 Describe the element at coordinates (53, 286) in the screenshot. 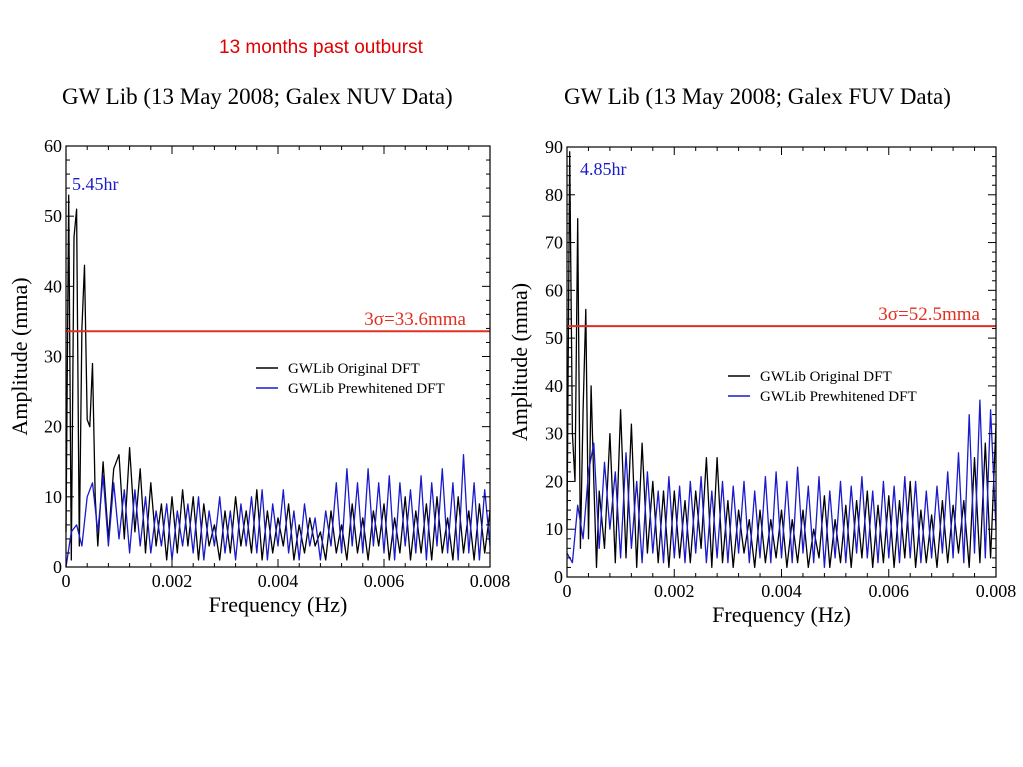

I see `nuv-y-tick-label: 40` at that location.